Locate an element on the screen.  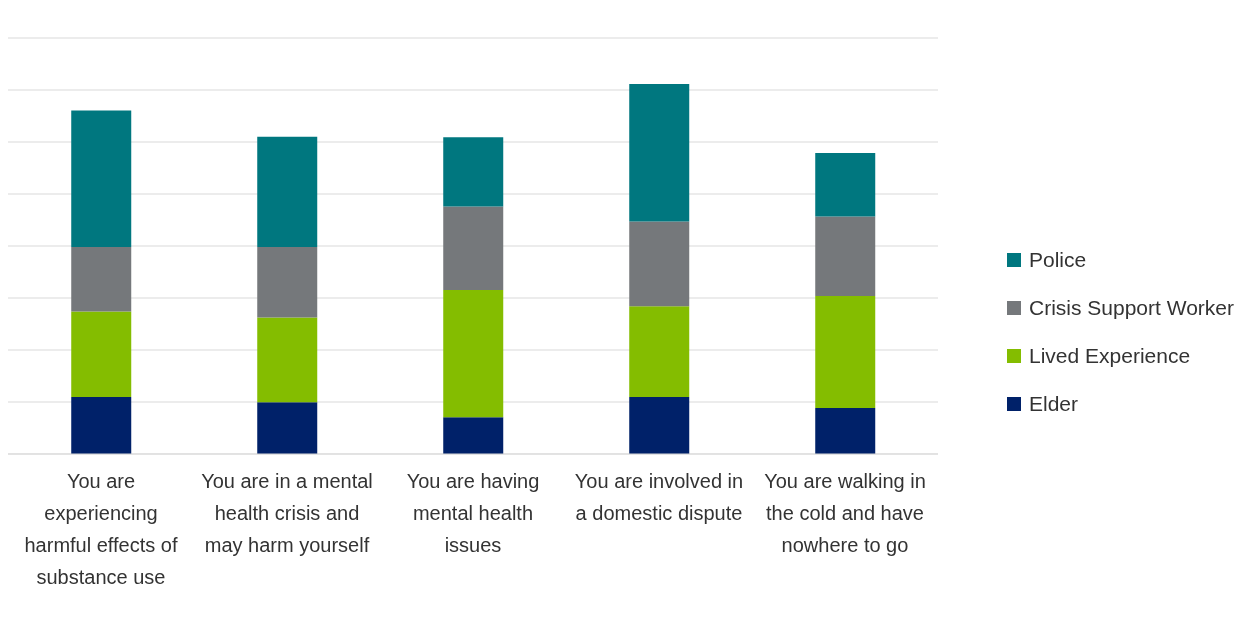
x-tick-label: You are having mental health issues is located at coordinates (473, 513).